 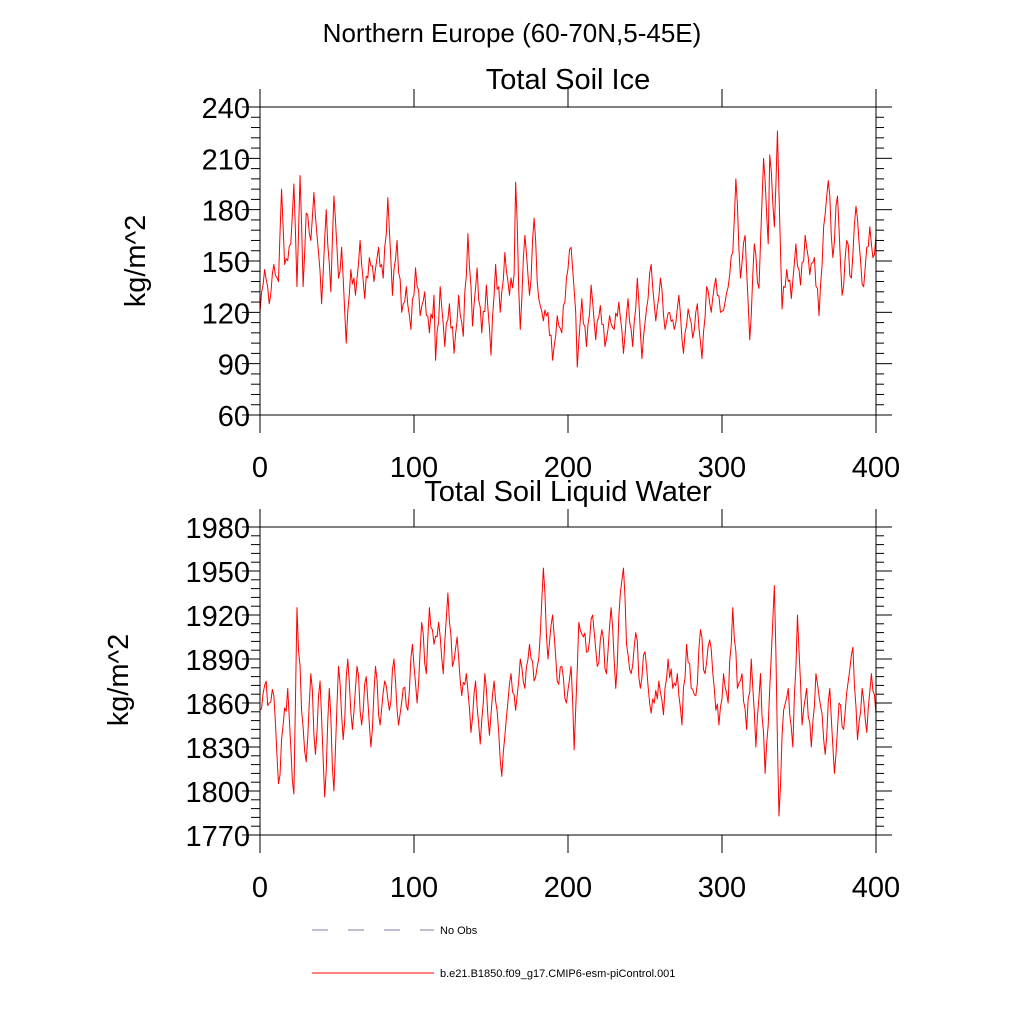 What do you see at coordinates (722, 888) in the screenshot?
I see `soil-liquid-water-x-tick-label: 300` at bounding box center [722, 888].